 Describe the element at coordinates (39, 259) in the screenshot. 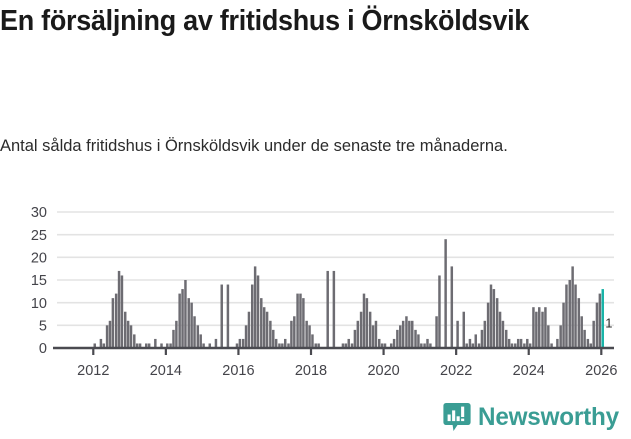

I see `y-tick-label: 20` at that location.